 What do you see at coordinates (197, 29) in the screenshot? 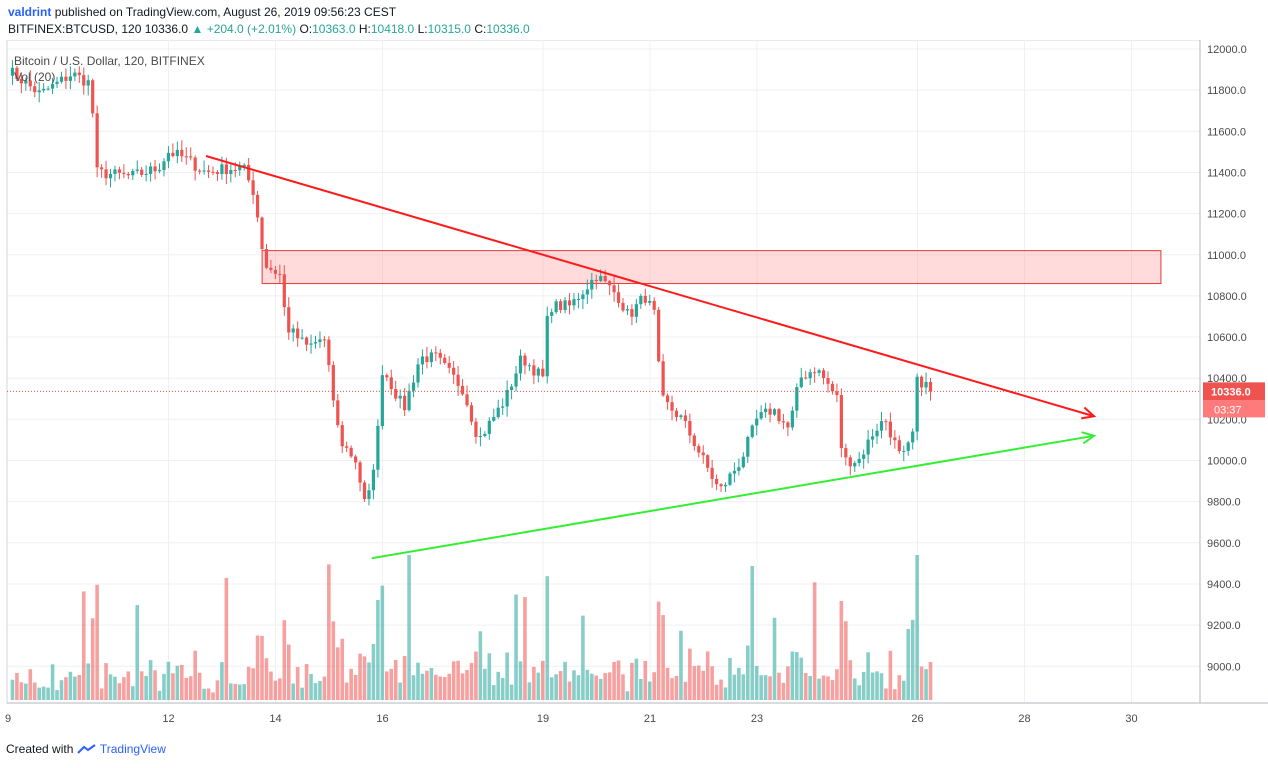
I see `up-arrow-icon: ▲` at bounding box center [197, 29].